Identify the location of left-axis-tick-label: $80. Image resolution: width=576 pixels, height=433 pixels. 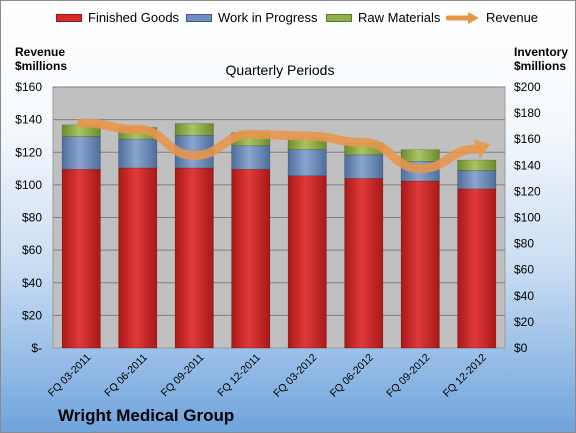
(32, 218).